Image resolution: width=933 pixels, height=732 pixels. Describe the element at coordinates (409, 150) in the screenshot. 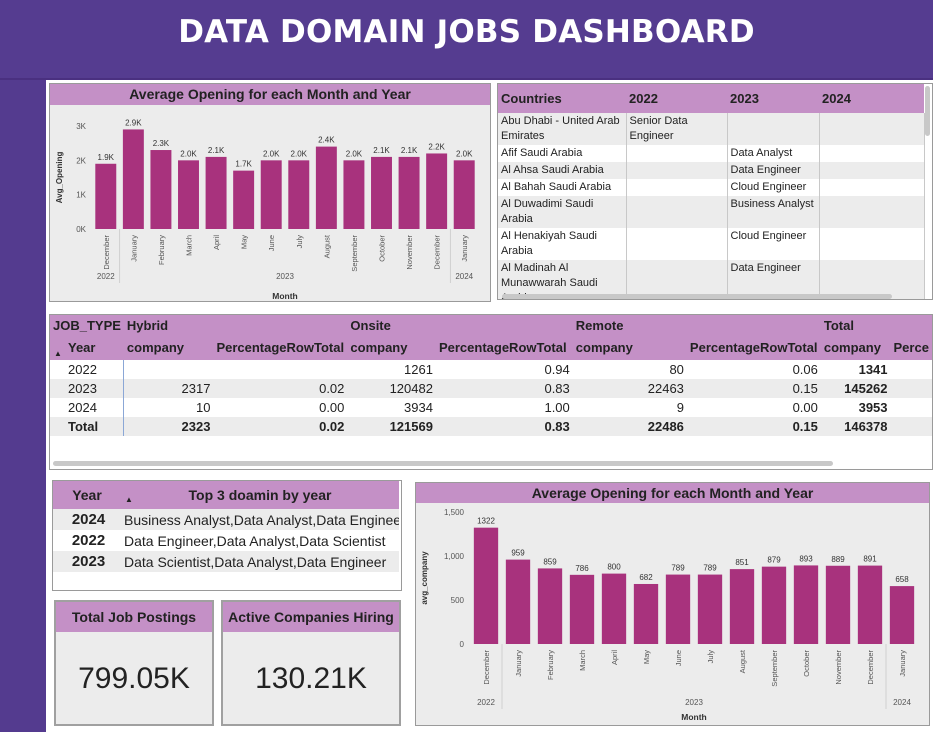

I see `data-label: 2.1K` at that location.